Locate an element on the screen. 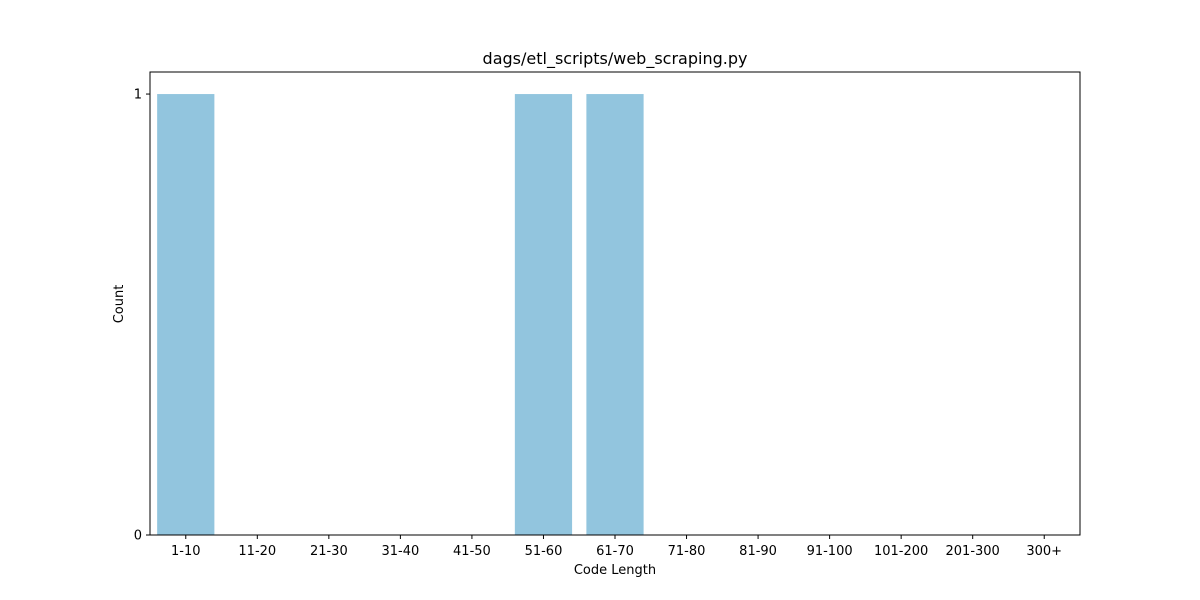 Image resolution: width=1200 pixels, height=600 pixels. x-tick-label: 61-70 is located at coordinates (615, 551).